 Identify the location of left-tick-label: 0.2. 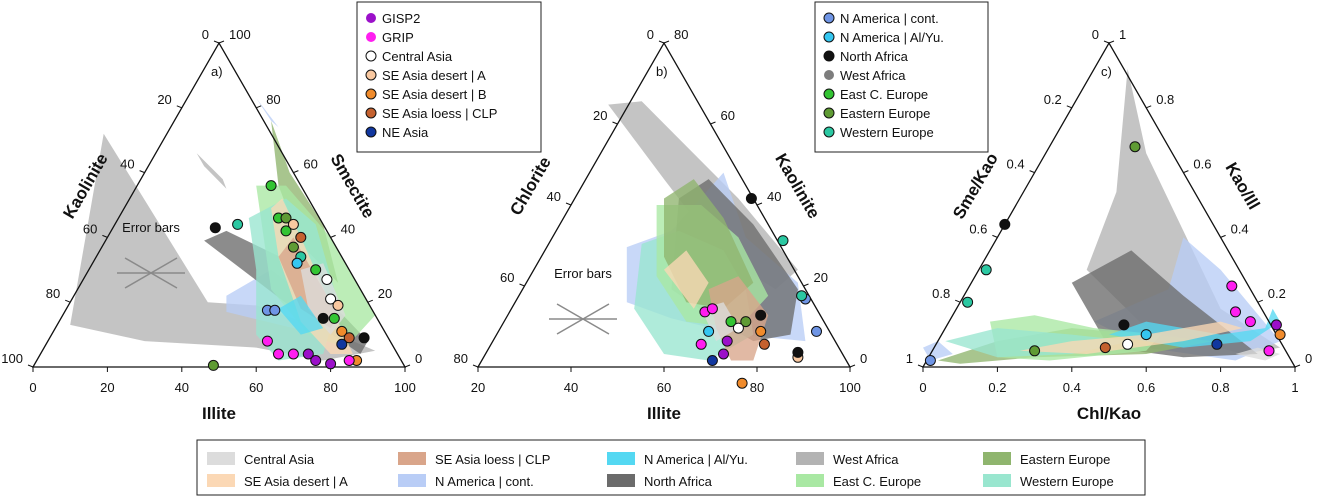
(1053, 99).